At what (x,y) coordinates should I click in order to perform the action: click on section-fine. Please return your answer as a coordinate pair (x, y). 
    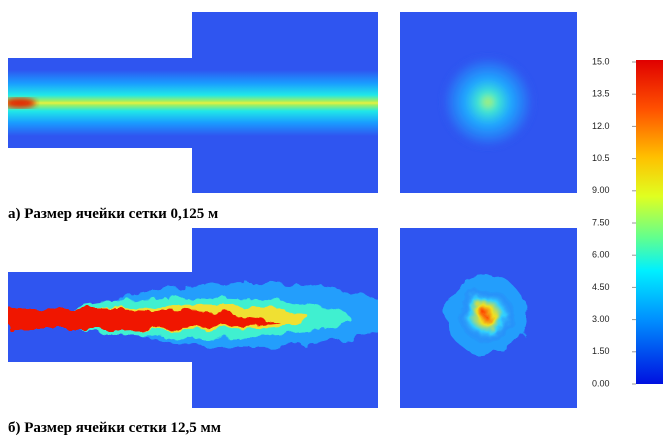
    Looking at the image, I should click on (488, 318).